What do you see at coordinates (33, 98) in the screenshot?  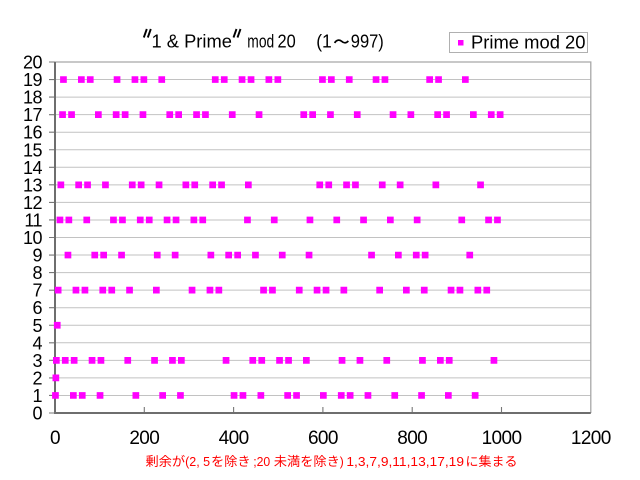 I see `svg-text: 18` at bounding box center [33, 98].